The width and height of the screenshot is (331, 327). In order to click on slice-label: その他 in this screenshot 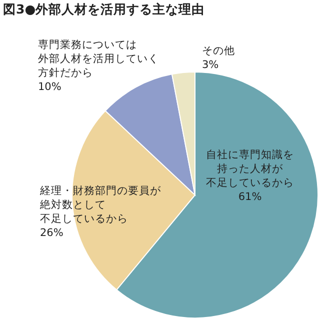, I will do `click(218, 51)`.